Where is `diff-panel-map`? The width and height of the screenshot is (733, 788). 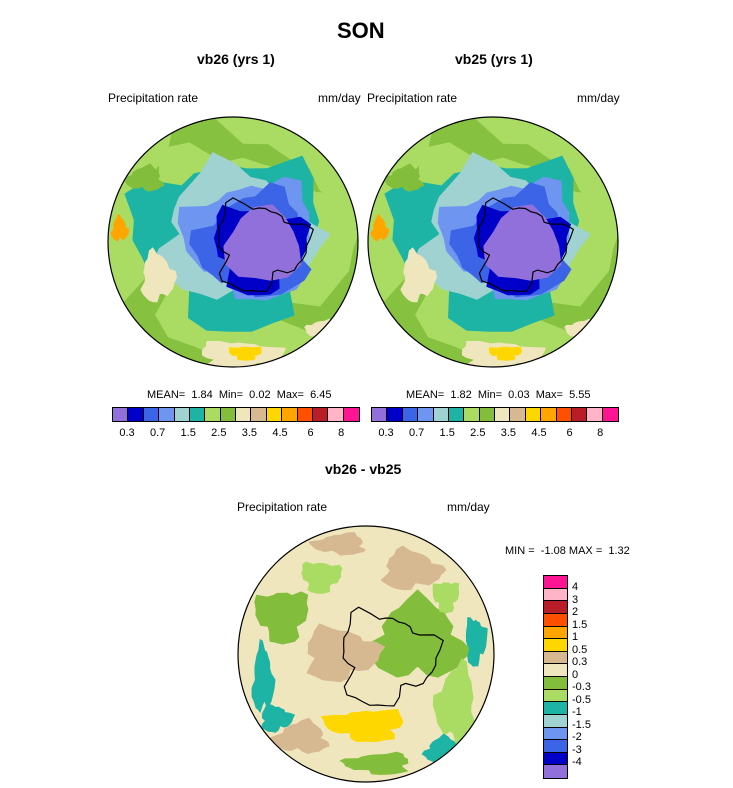
diff-panel-map is located at coordinates (366, 654).